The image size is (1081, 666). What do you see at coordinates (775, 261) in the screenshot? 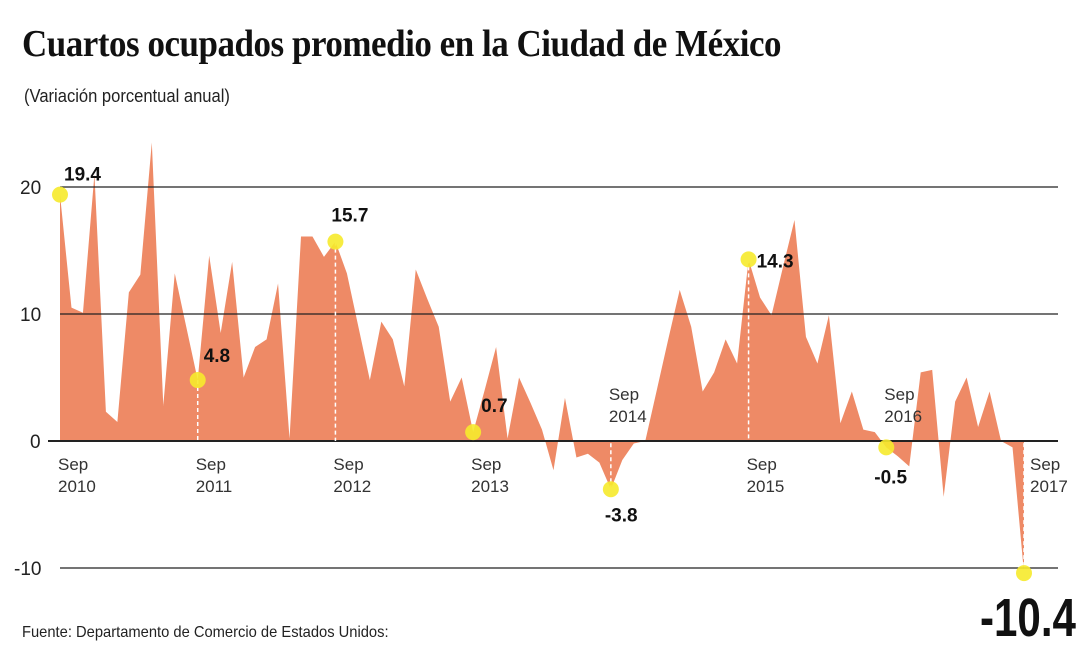
I see `annotation-label: 14.3` at bounding box center [775, 261].